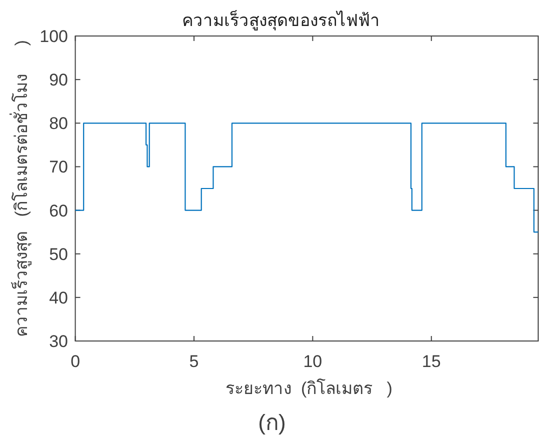  I want to click on x-axis-title: ระยะทาง (กิโลเมตร ), so click(309, 388).